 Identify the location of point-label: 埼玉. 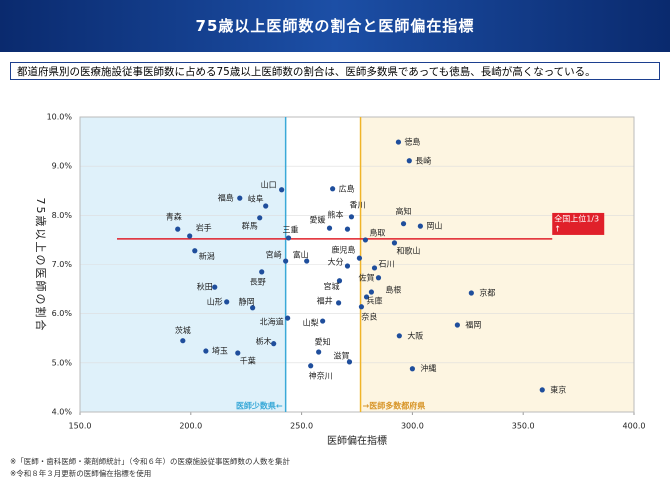
(220, 351).